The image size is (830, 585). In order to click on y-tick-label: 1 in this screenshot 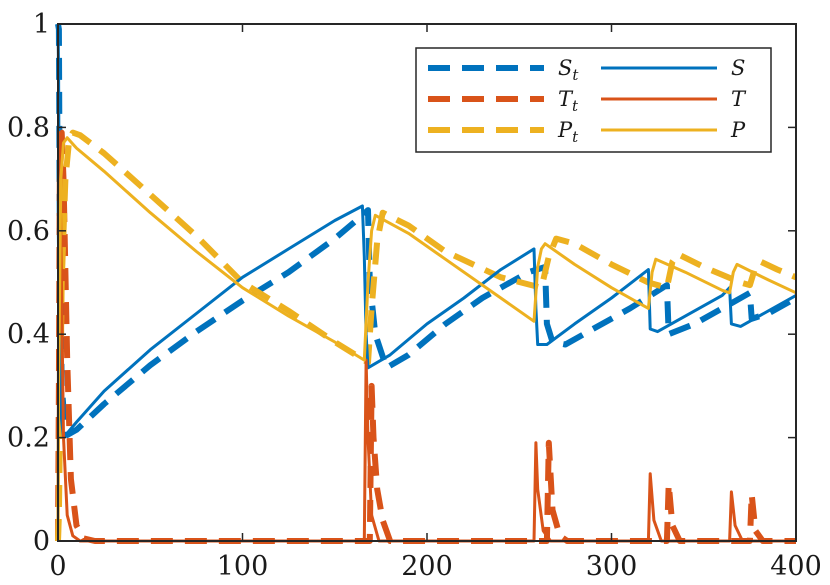, I will do `click(41, 24)`.